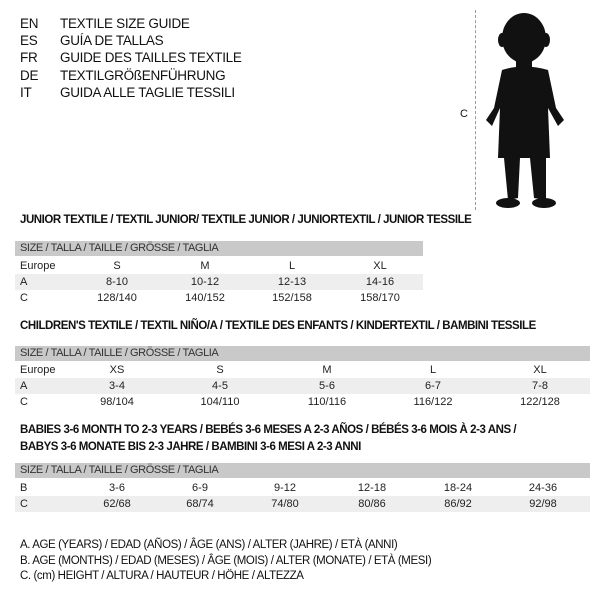 The width and height of the screenshot is (600, 600). I want to click on language-code: DE, so click(29, 75).